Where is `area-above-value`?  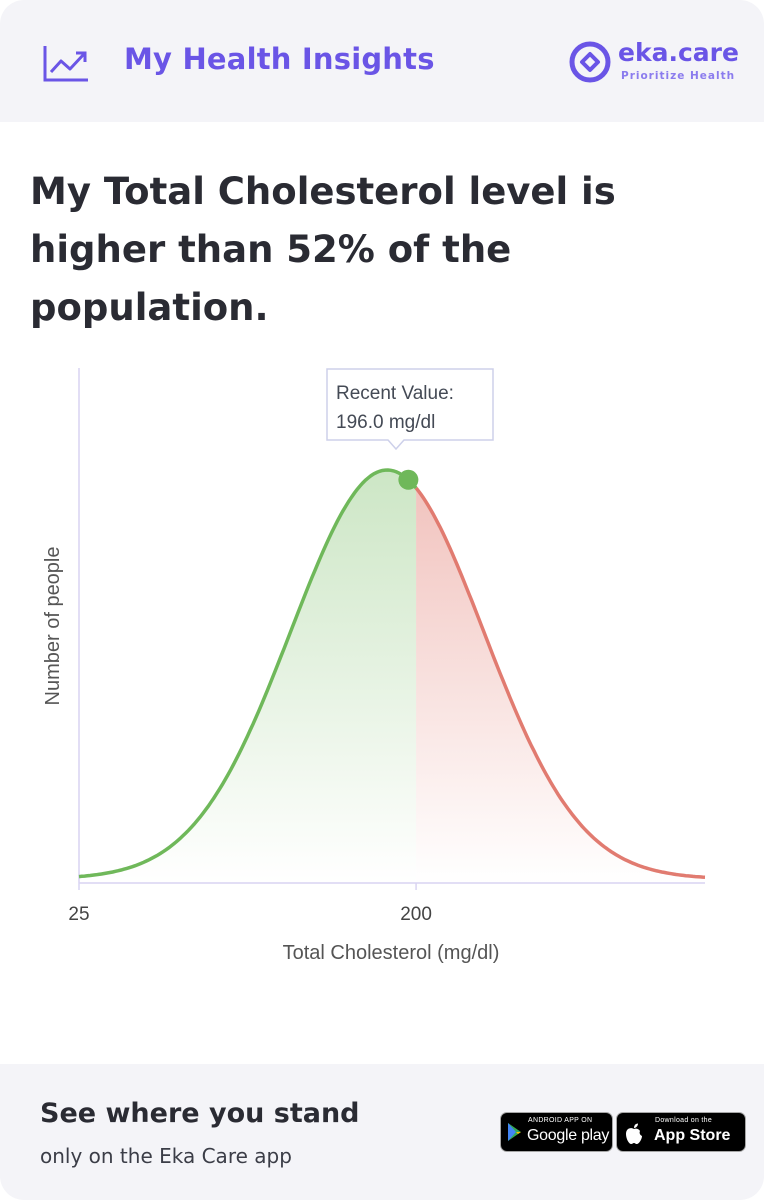
area-above-value is located at coordinates (560, 685).